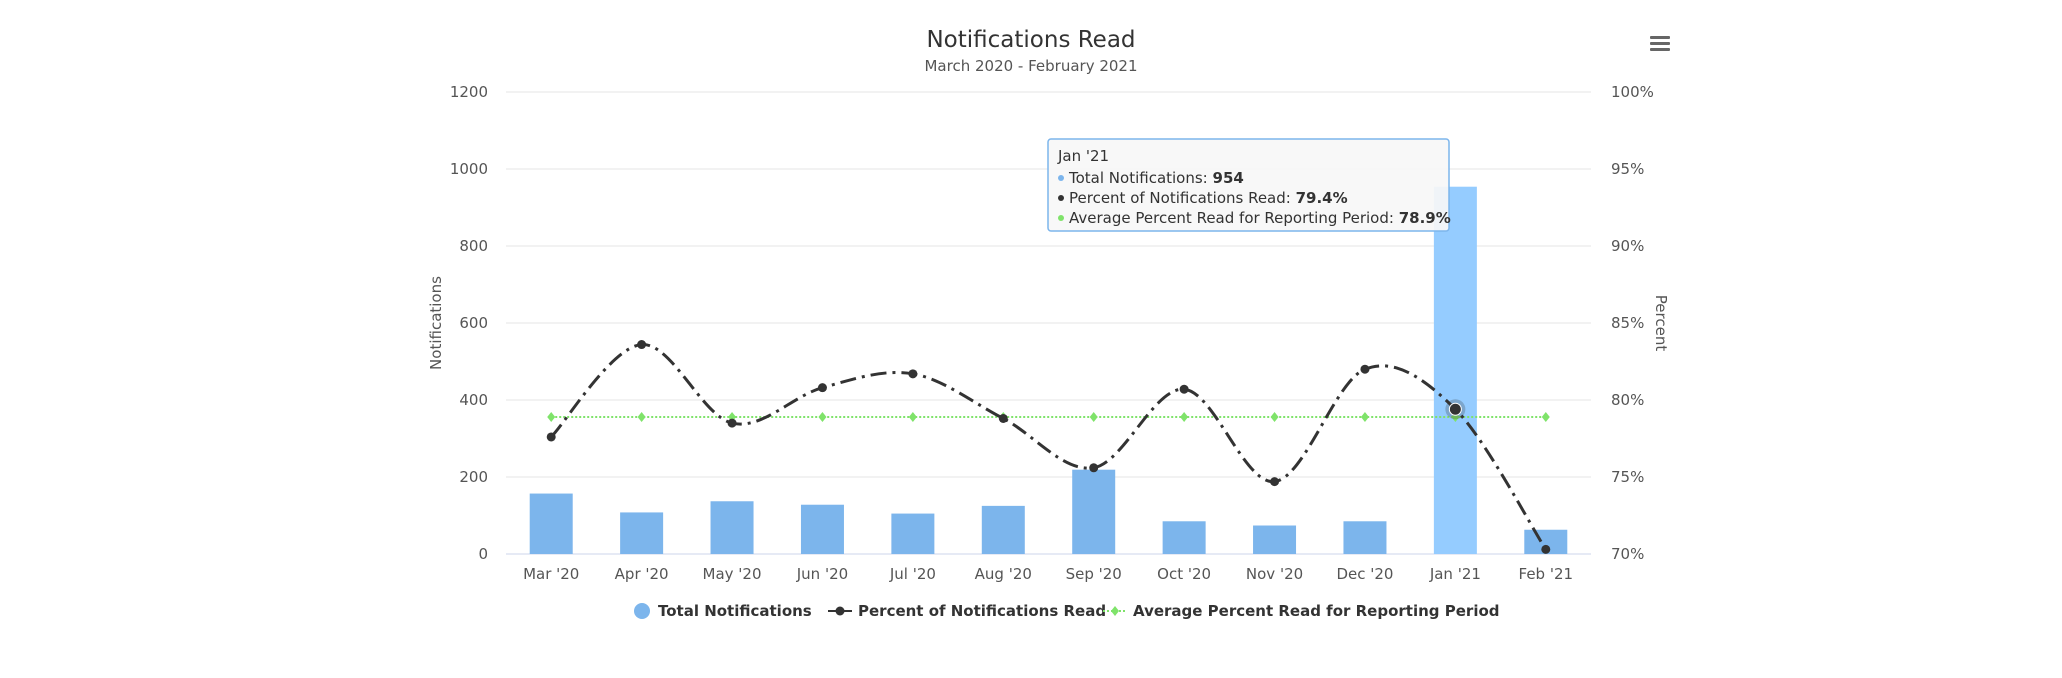 The width and height of the screenshot is (2062, 678). What do you see at coordinates (473, 400) in the screenshot?
I see `y-left-tick-label: 400` at bounding box center [473, 400].